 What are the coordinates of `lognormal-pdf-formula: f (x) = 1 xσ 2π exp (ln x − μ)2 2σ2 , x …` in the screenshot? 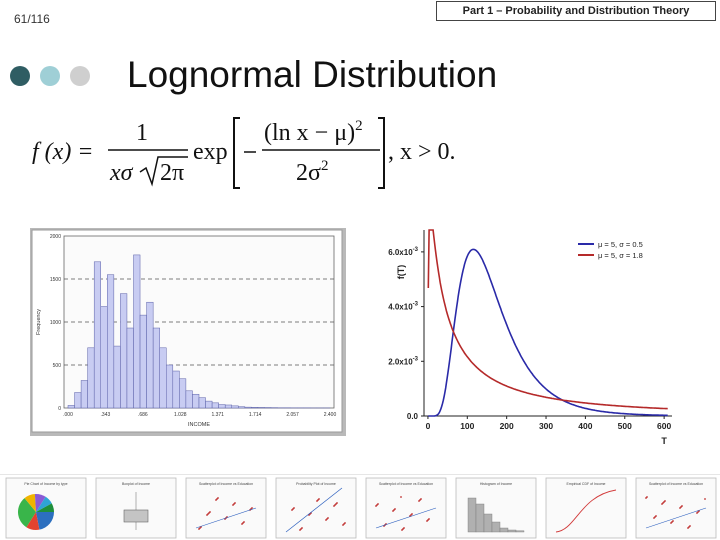 It's located at (244, 153).